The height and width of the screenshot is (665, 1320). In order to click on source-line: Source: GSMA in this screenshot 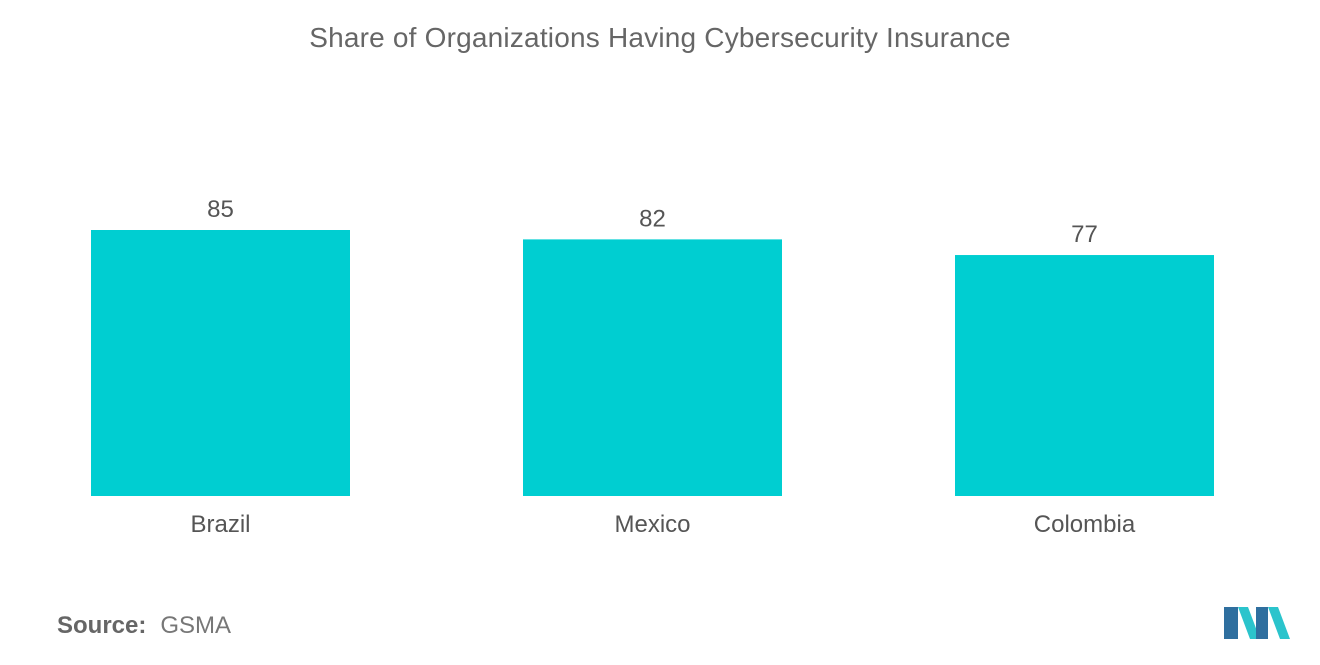, I will do `click(144, 626)`.